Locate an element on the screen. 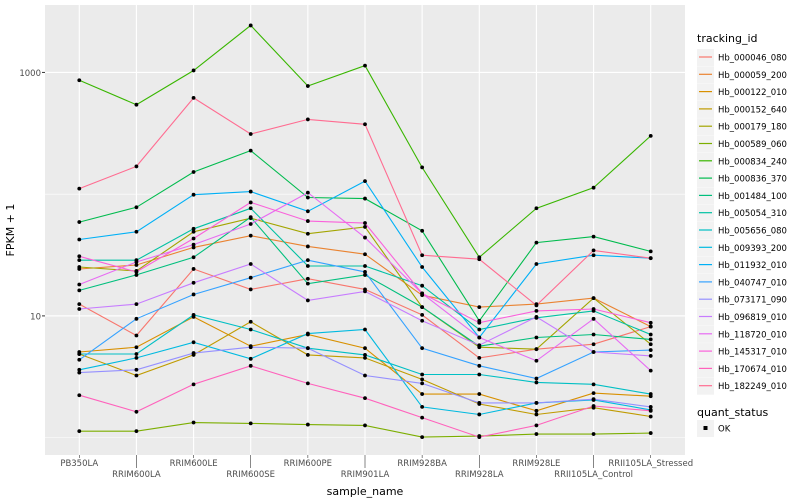  legend-label: Hb_145317_010 is located at coordinates (752, 353).